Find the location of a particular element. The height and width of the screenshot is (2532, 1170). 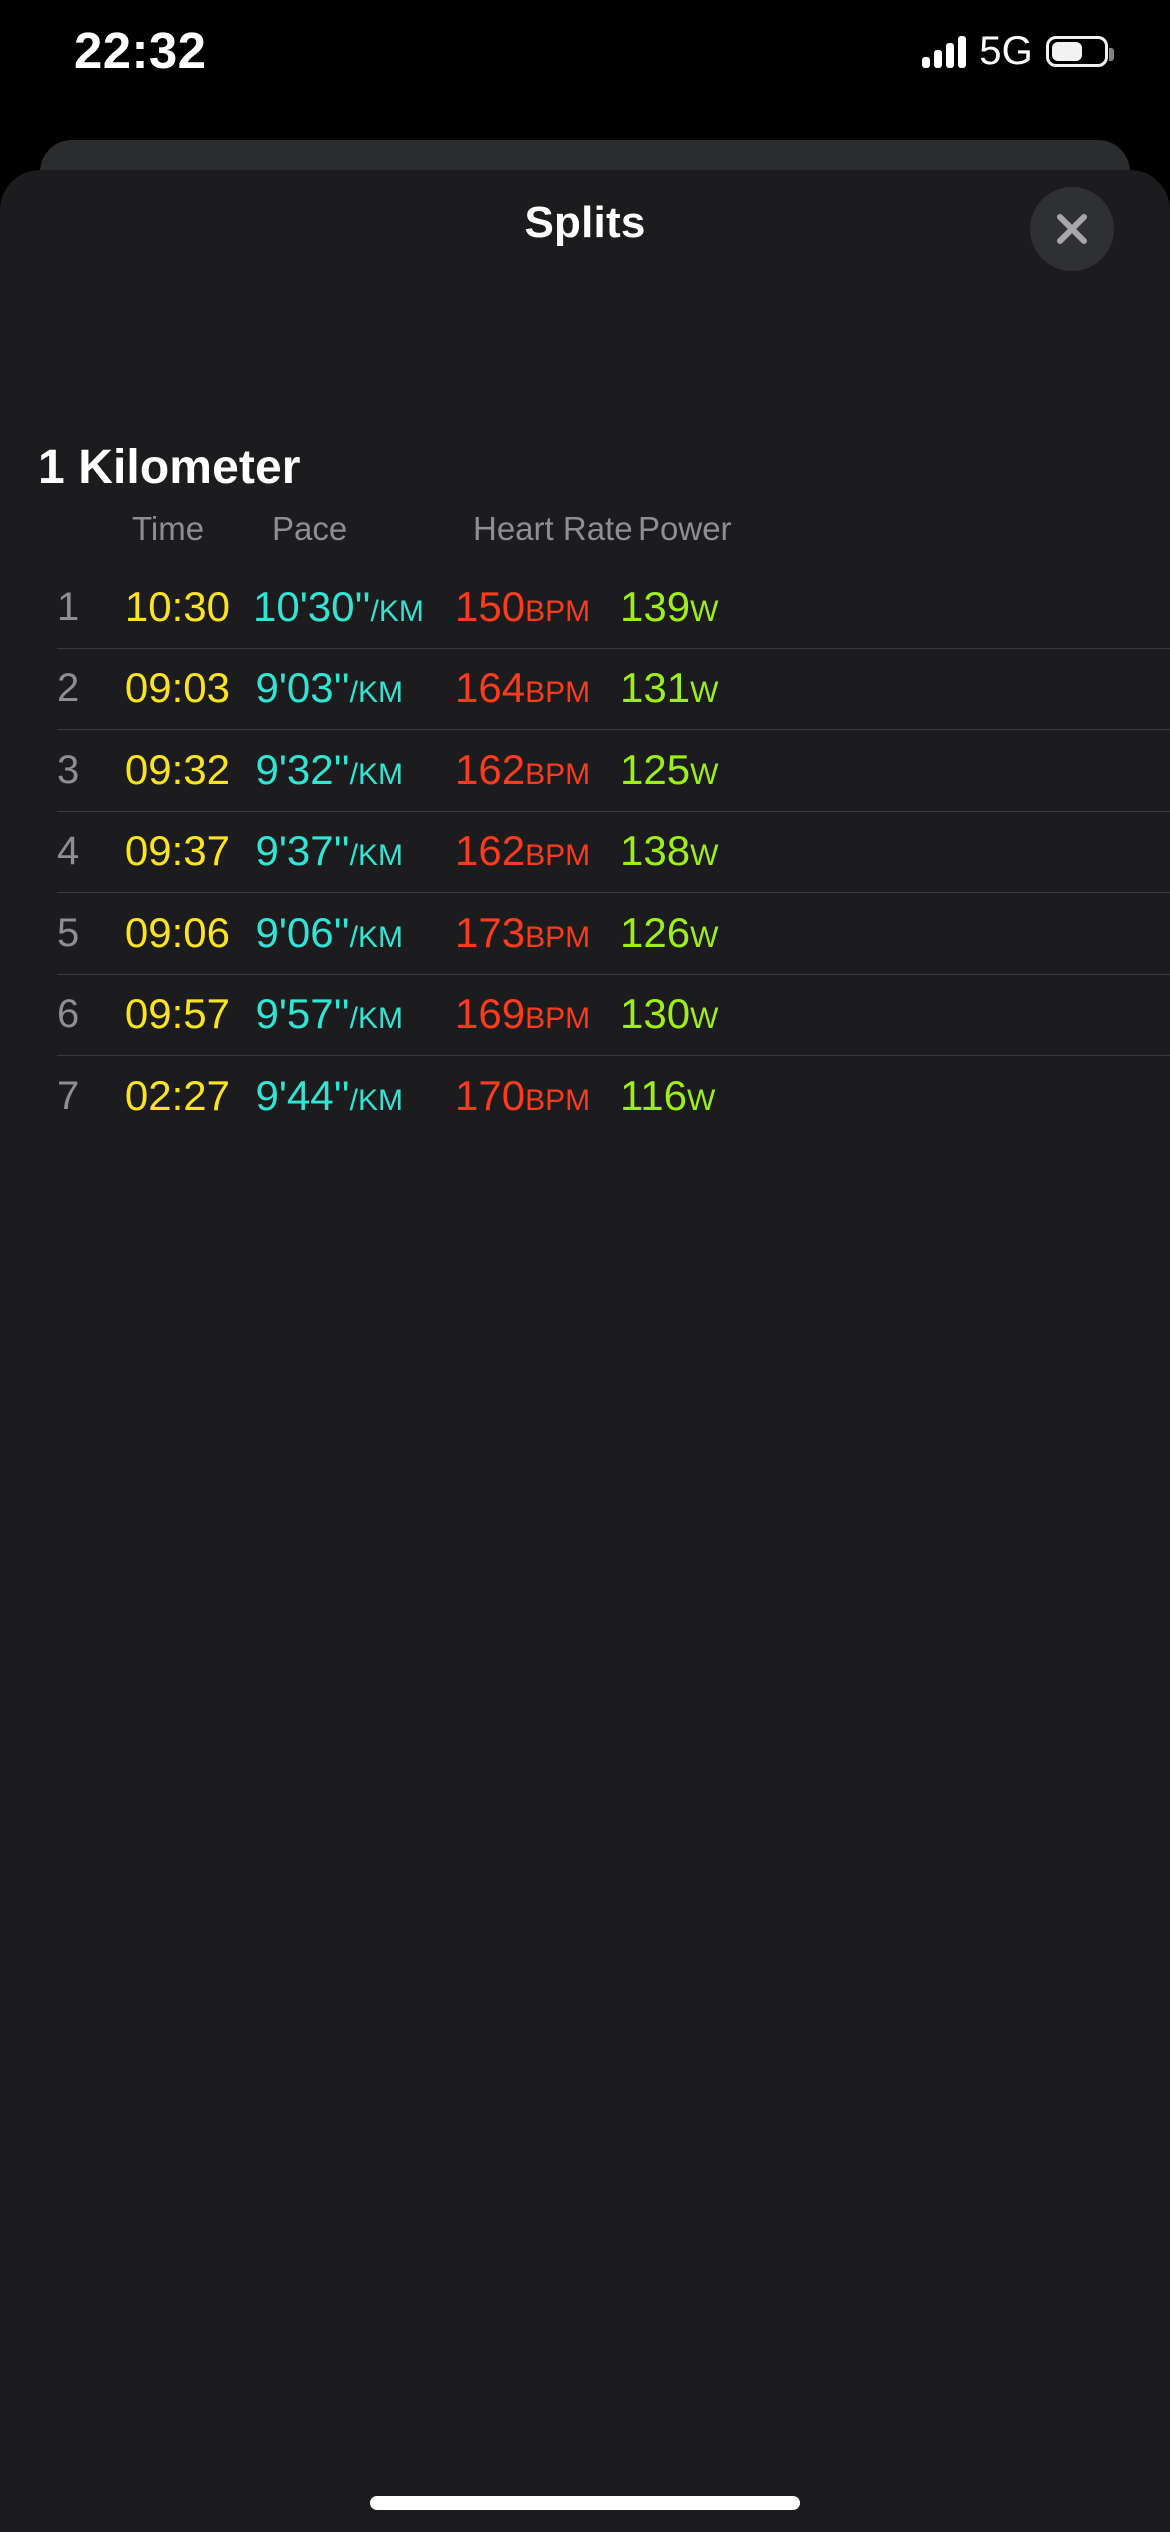

split-time: 09:32 is located at coordinates (177, 769).